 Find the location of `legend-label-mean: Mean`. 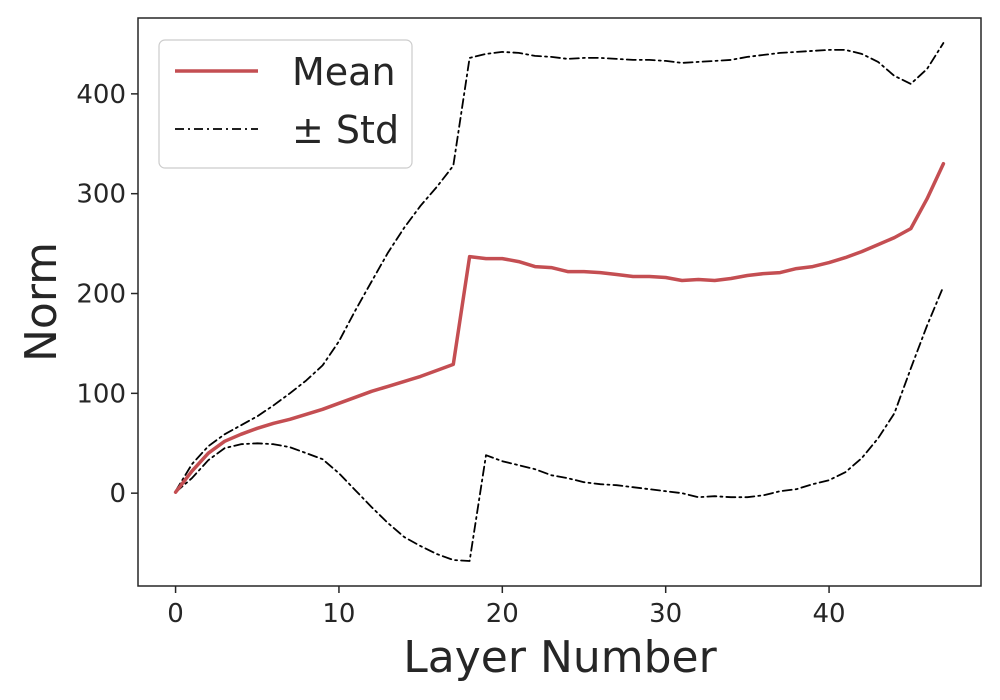

legend-label-mean: Mean is located at coordinates (344, 72).